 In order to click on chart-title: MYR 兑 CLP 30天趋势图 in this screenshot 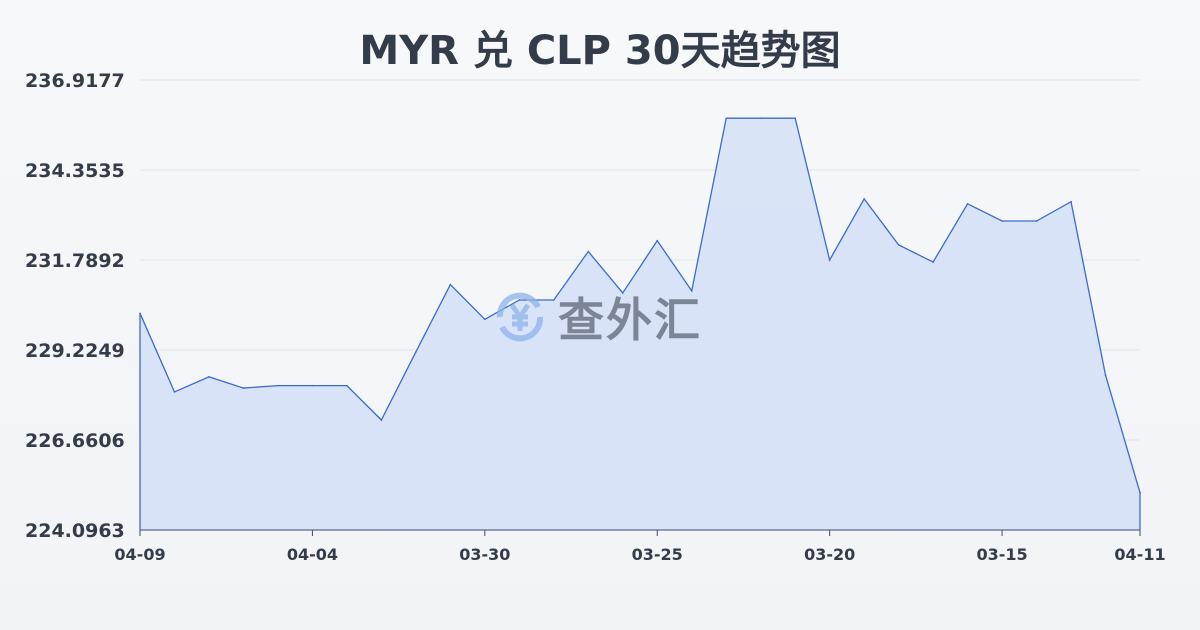, I will do `click(600, 51)`.